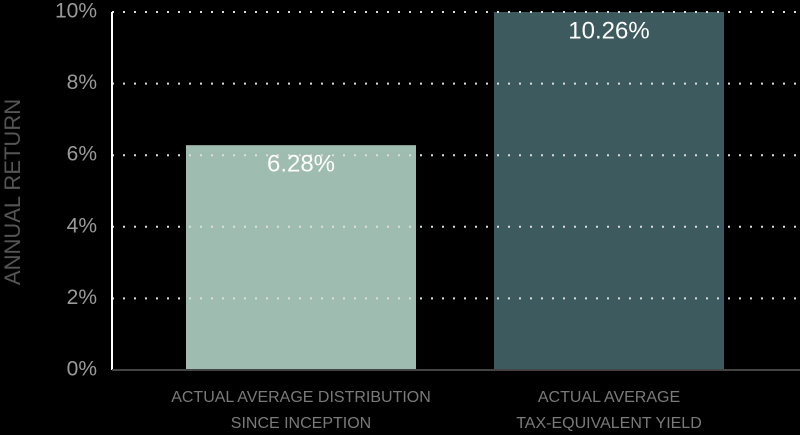 The height and width of the screenshot is (435, 800). I want to click on x-tick-label: TAX-EQUIVALENT YIELD, so click(609, 423).